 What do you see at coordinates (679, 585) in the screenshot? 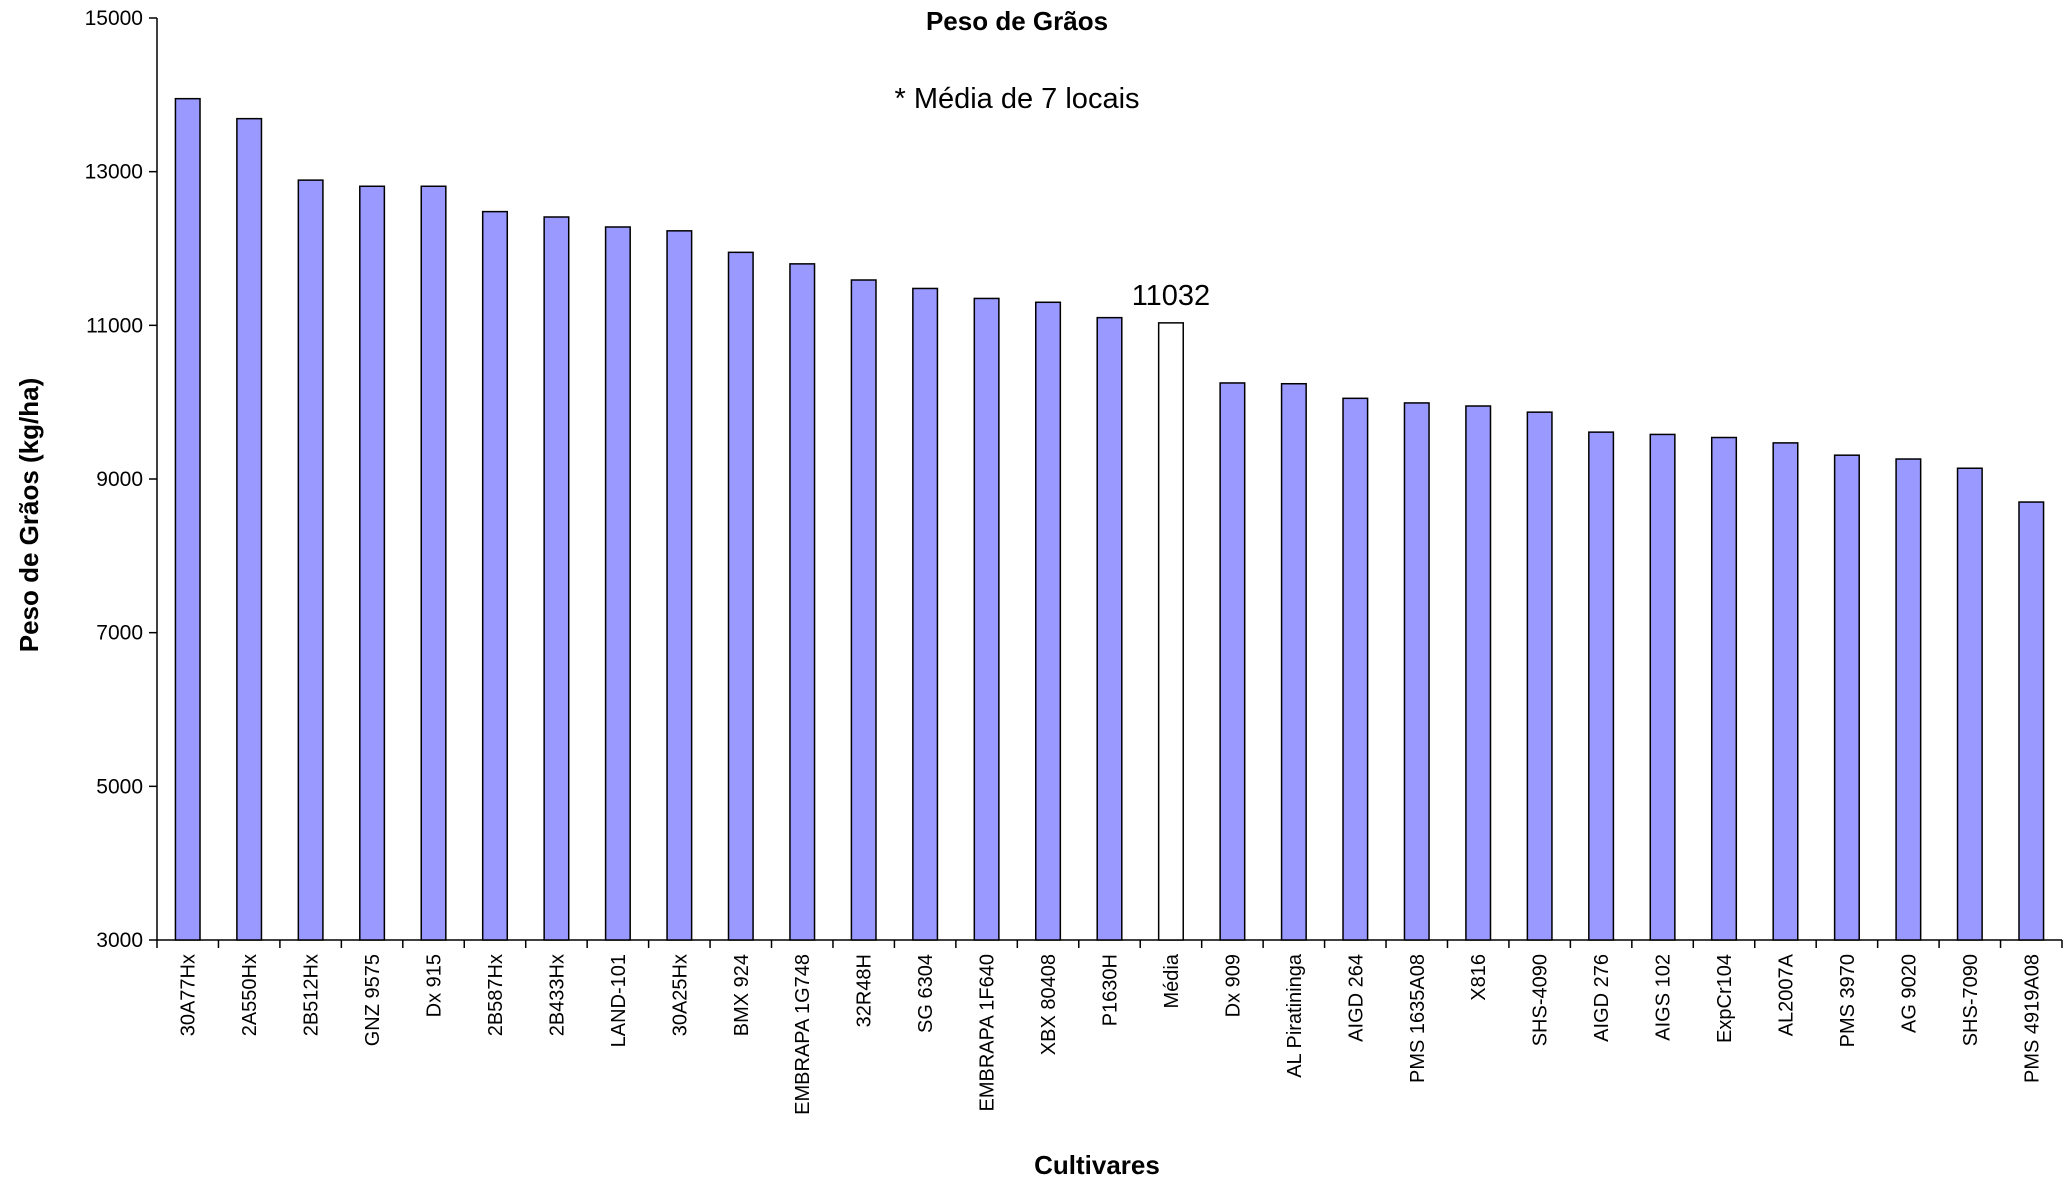
I see `bar-30a25hx` at bounding box center [679, 585].